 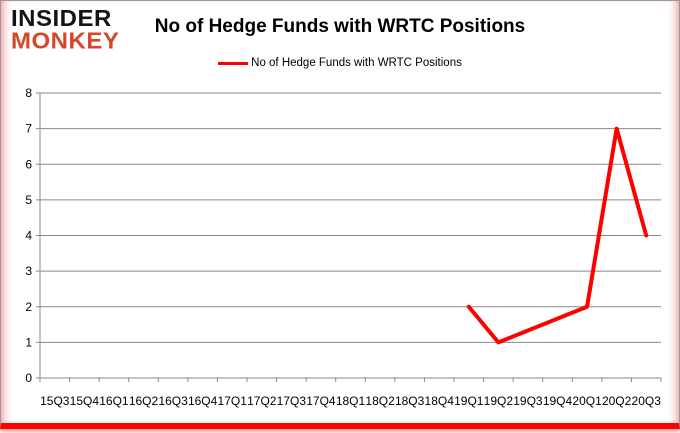 What do you see at coordinates (440, 401) in the screenshot?
I see `x-tick-label: 18Q4` at bounding box center [440, 401].